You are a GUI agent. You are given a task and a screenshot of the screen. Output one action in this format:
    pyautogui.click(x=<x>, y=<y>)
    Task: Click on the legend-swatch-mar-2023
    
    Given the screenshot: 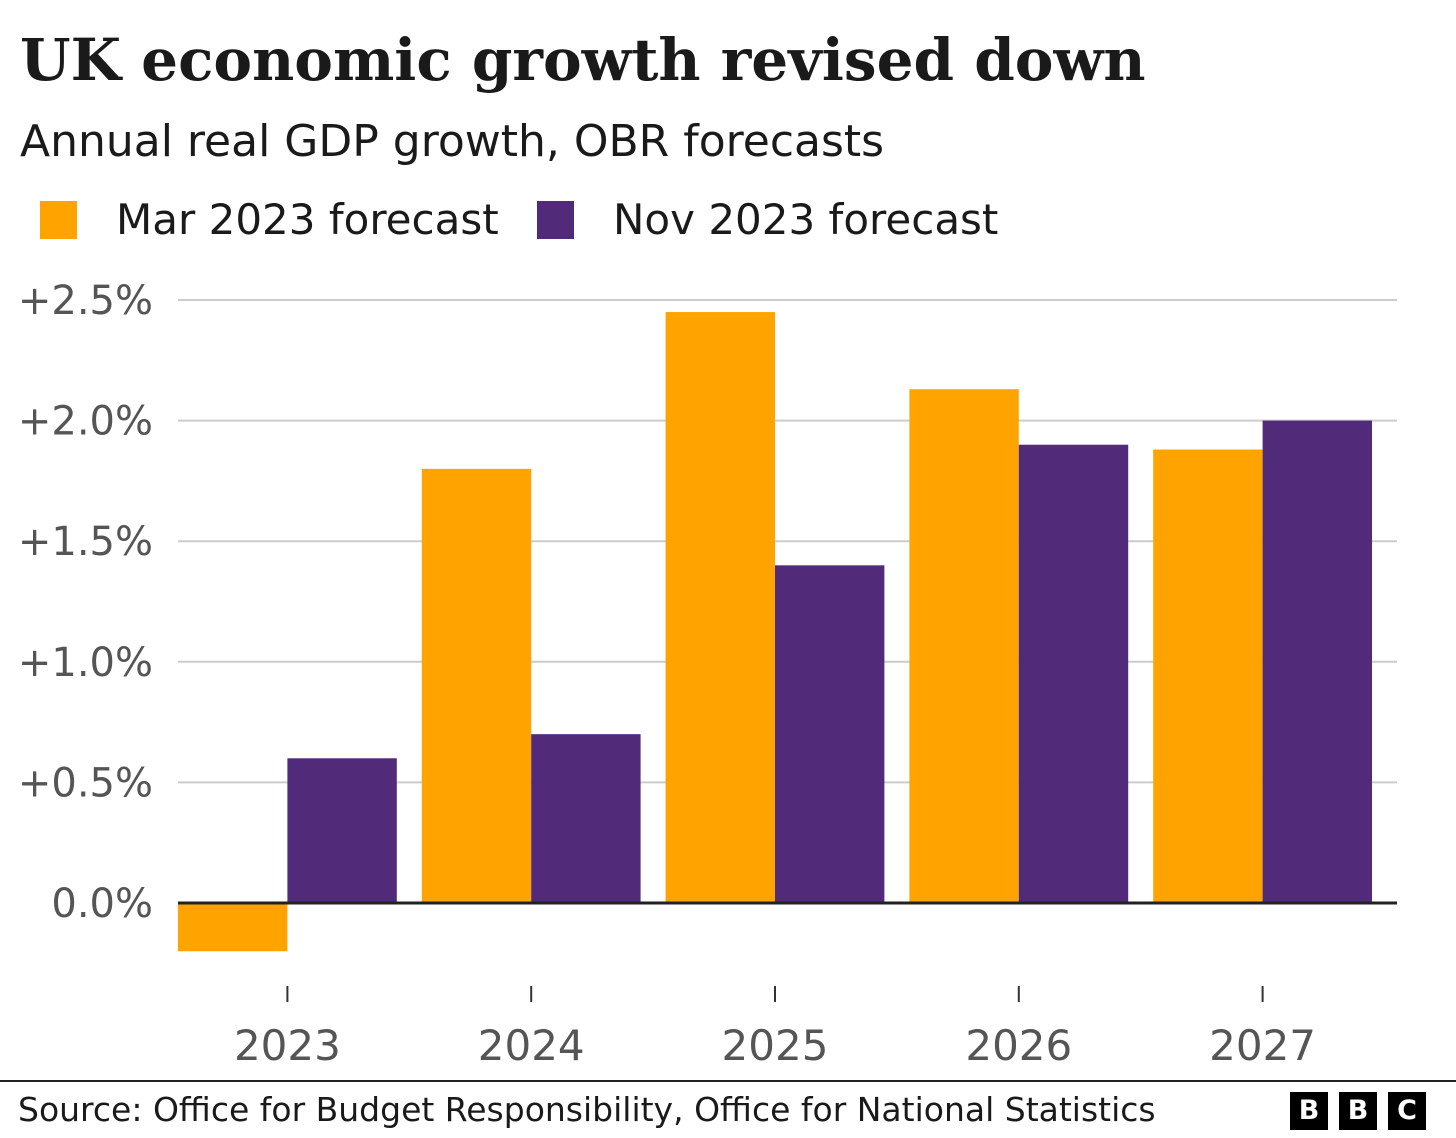 What is the action you would take?
    pyautogui.click(x=58, y=220)
    